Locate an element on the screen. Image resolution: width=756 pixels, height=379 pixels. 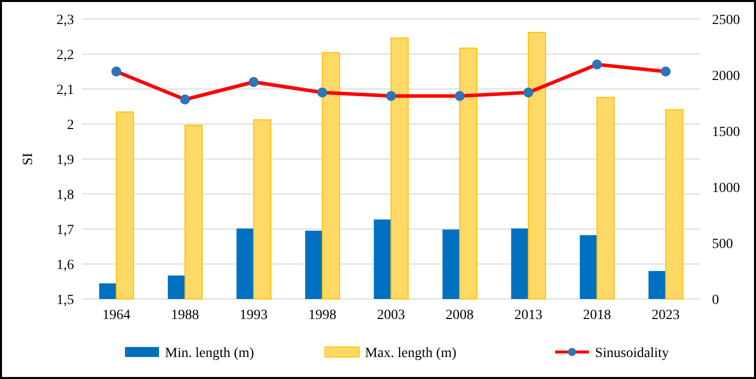
x-tick-label: 1993 is located at coordinates (254, 315).